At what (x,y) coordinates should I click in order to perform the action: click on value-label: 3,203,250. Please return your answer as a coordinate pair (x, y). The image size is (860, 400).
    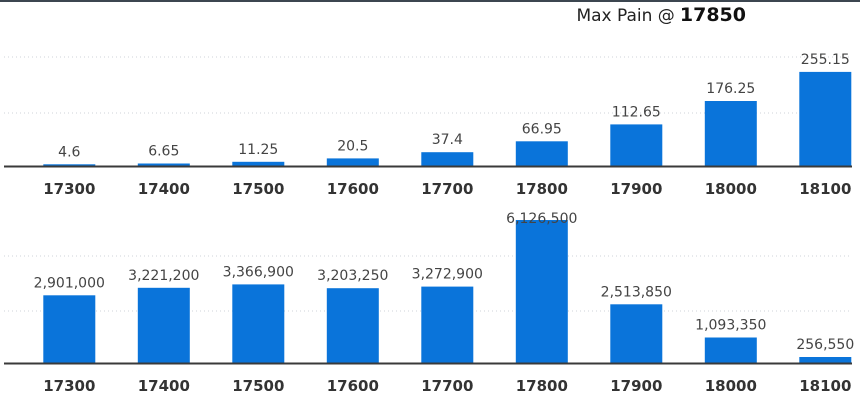
    Looking at the image, I should click on (352, 276).